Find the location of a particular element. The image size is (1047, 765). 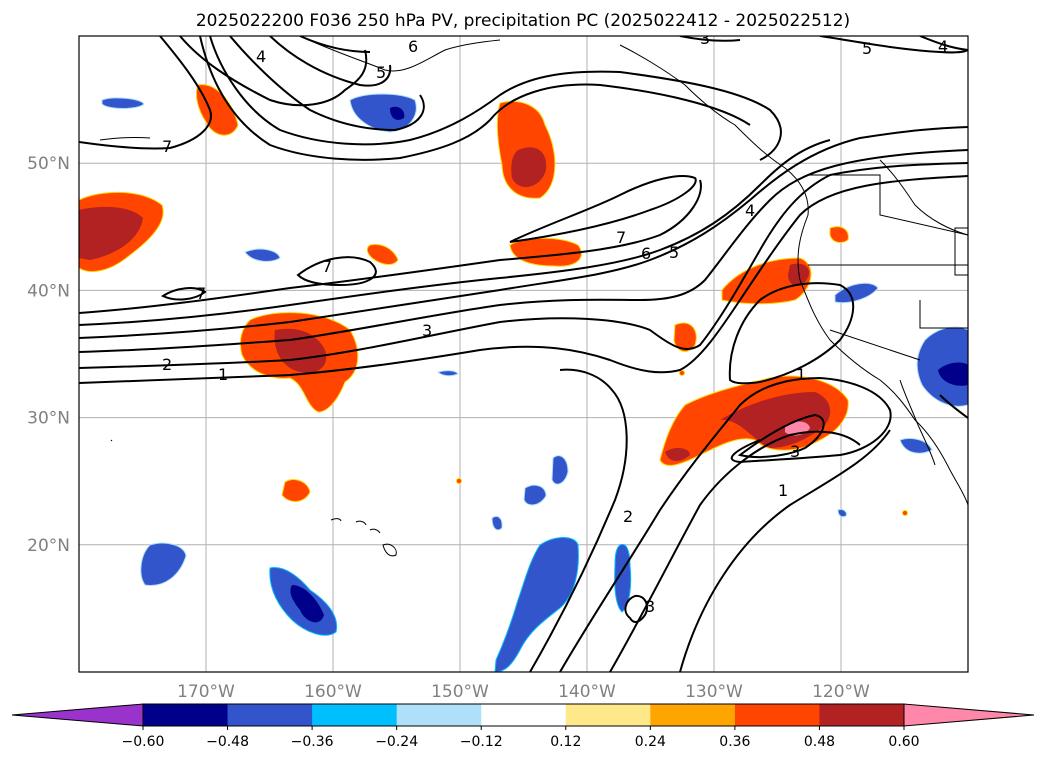

lon-tick-label: 170°W is located at coordinates (206, 692).